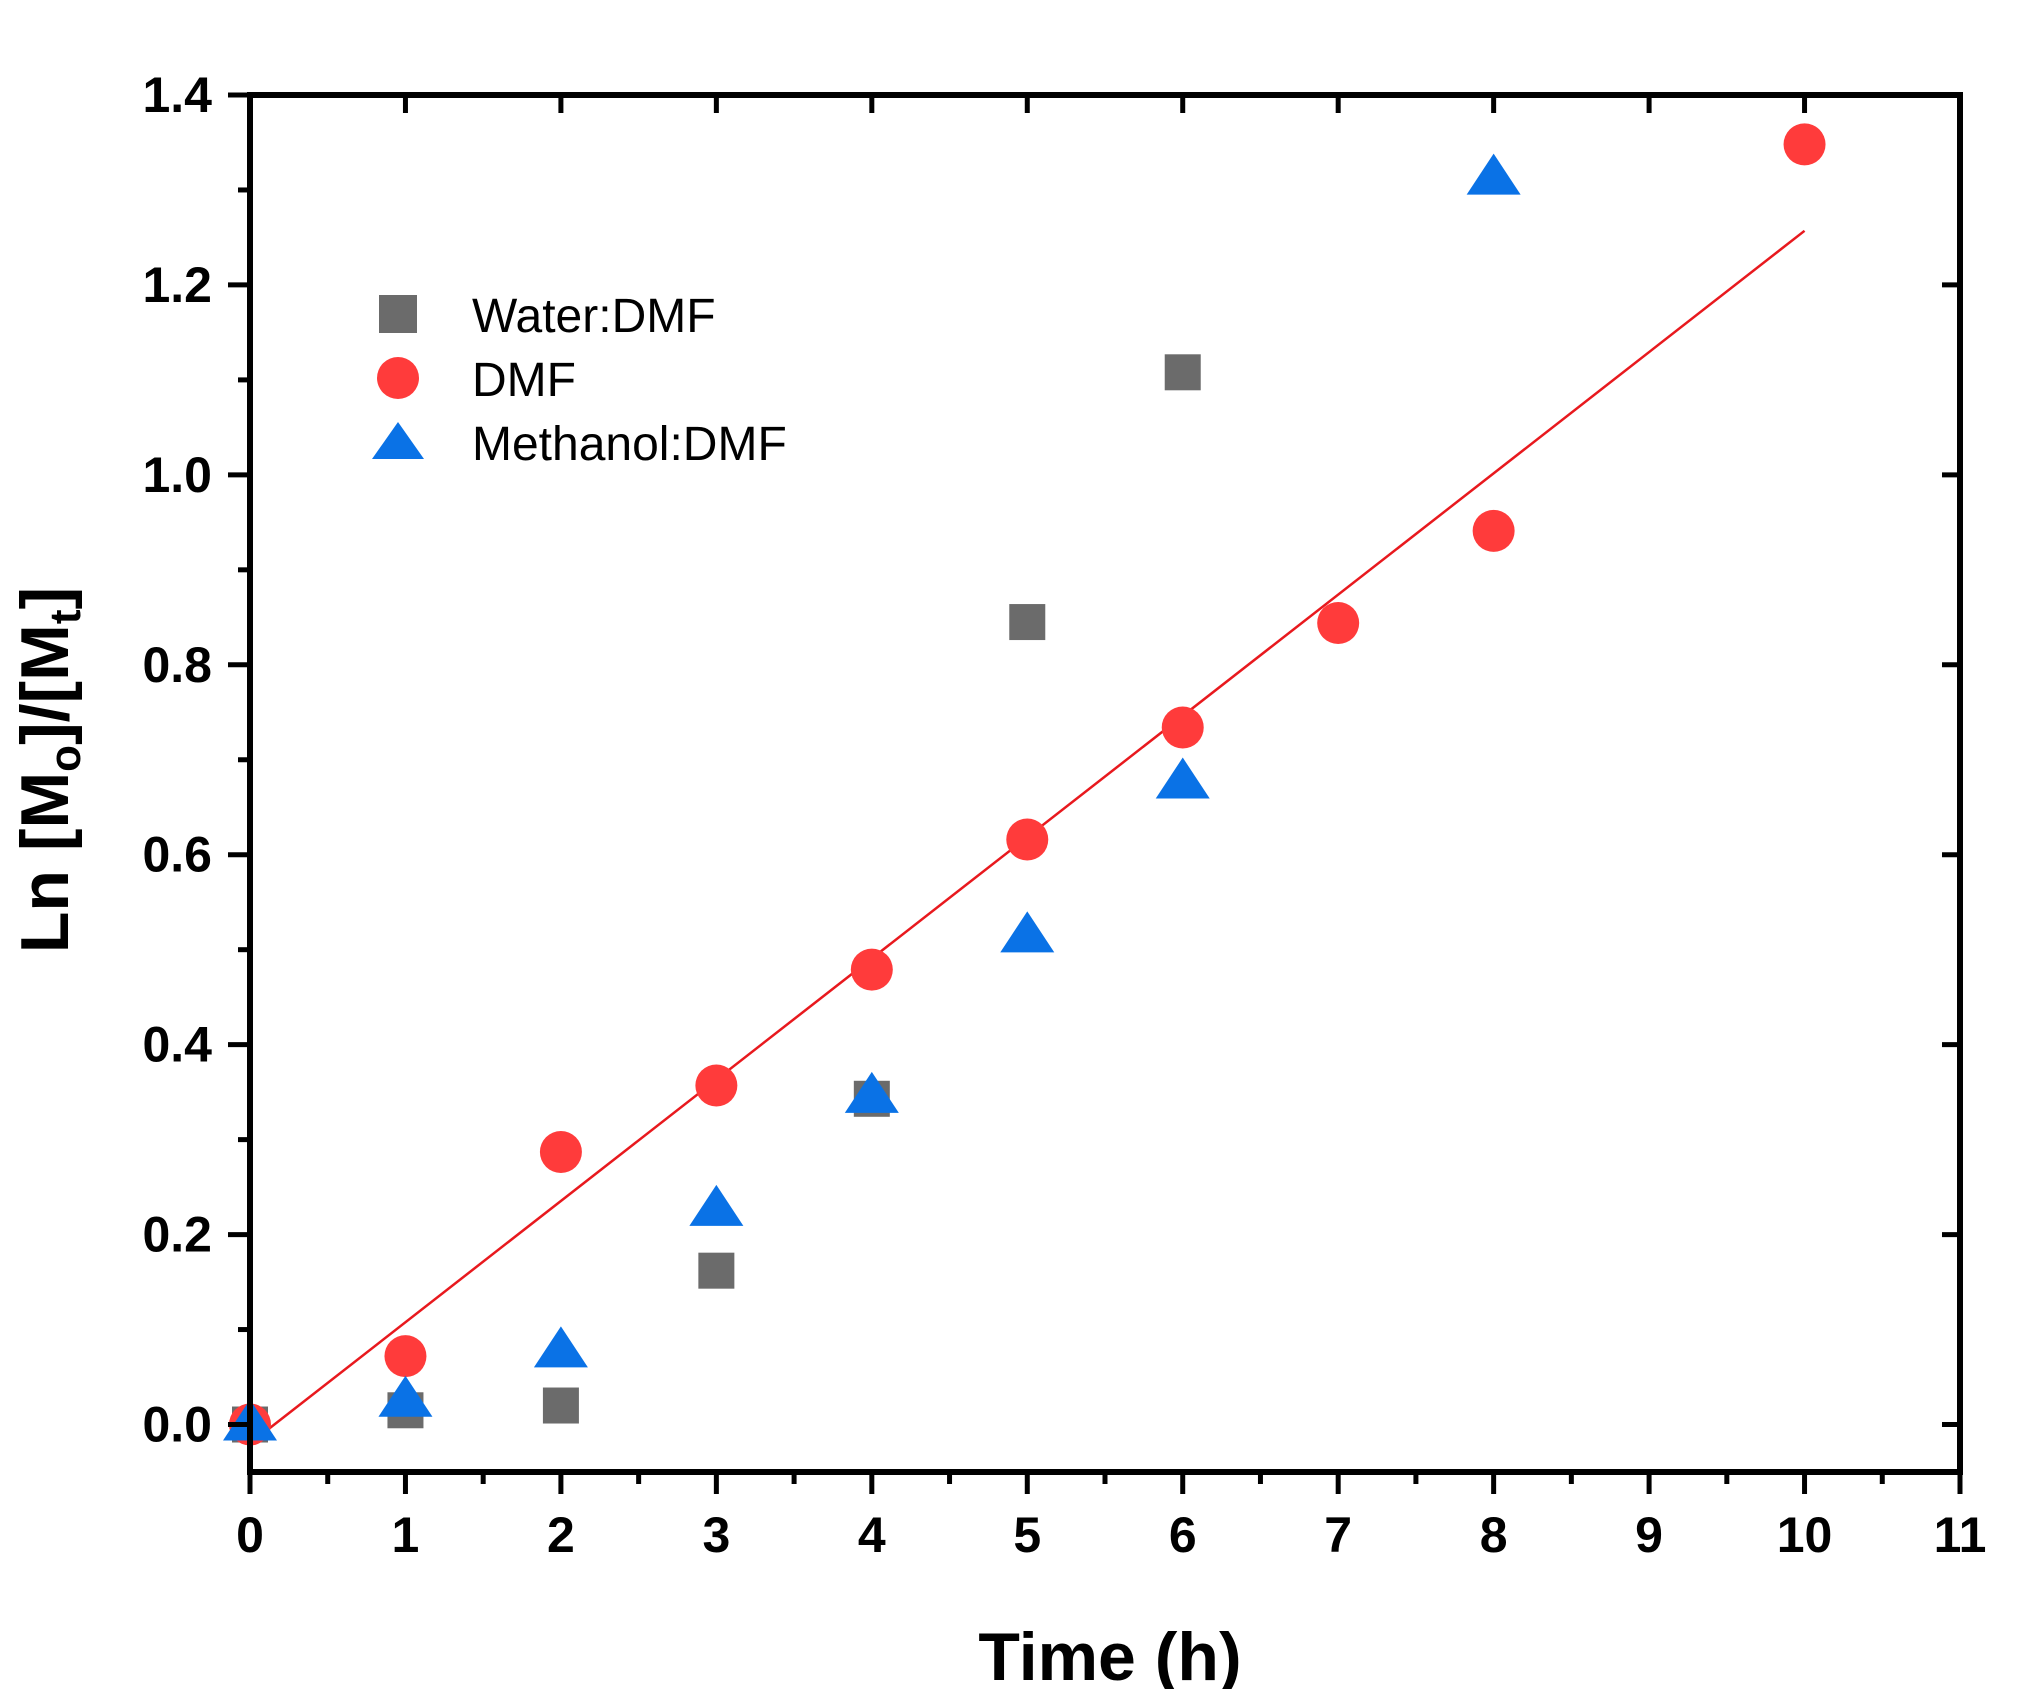 Image resolution: width=2020 pixels, height=1689 pixels. I want to click on legend-label-dmf: DMF, so click(524, 380).